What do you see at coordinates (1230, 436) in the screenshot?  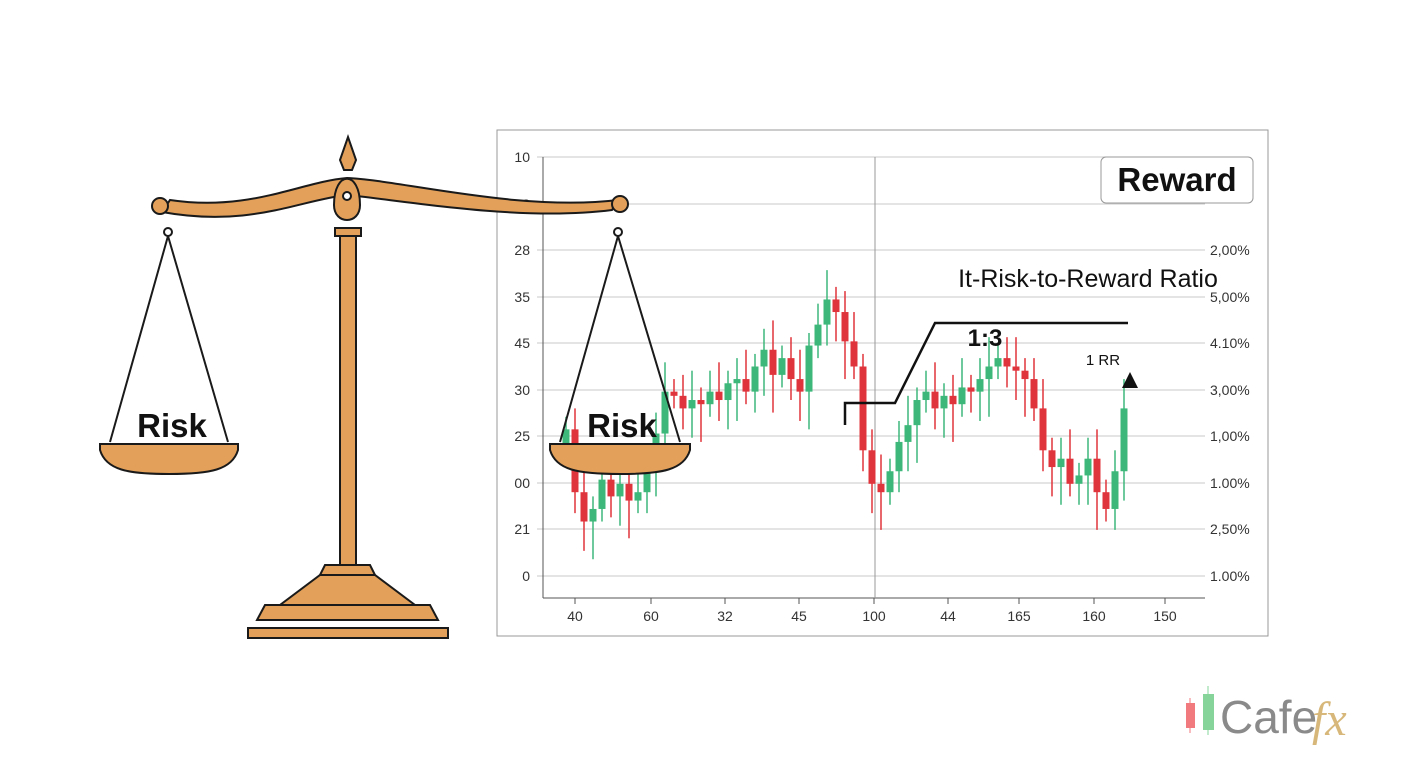 I see `y-right-tick: 1,00%` at bounding box center [1230, 436].